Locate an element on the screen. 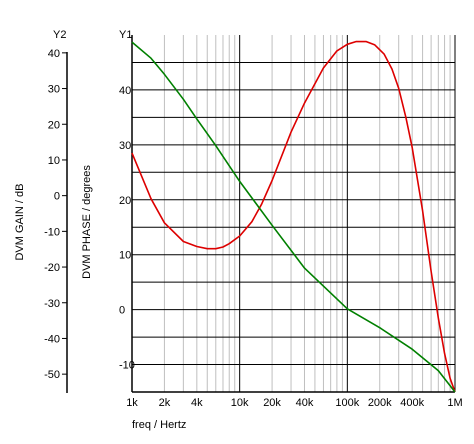 Image resolution: width=474 pixels, height=444 pixels. y2-tick-label: -40 is located at coordinates (52, 339).